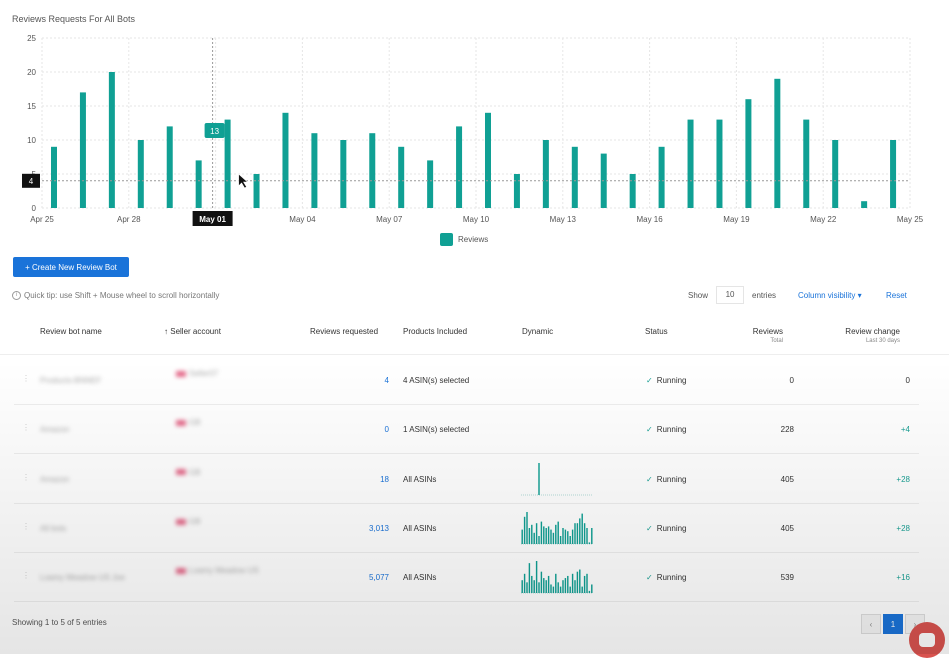 Image resolution: width=949 pixels, height=658 pixels. Describe the element at coordinates (384, 479) in the screenshot. I see `reviews-requested-link: 18` at that location.